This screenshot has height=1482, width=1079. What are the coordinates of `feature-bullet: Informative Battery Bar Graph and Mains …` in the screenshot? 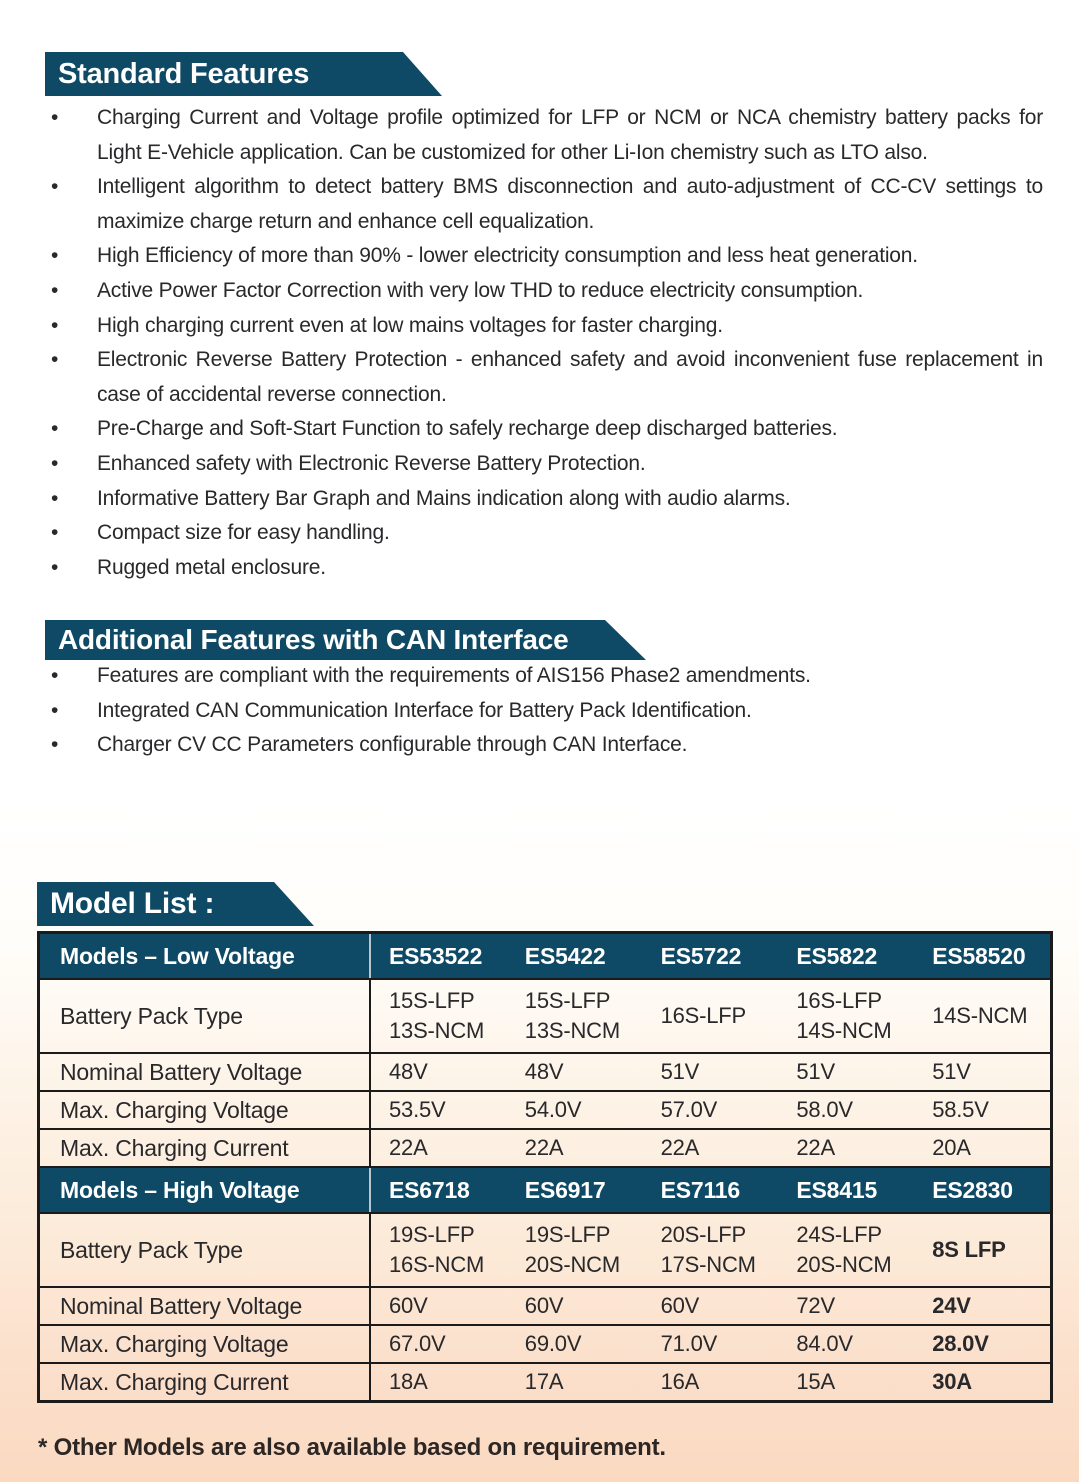 It's located at (545, 499).